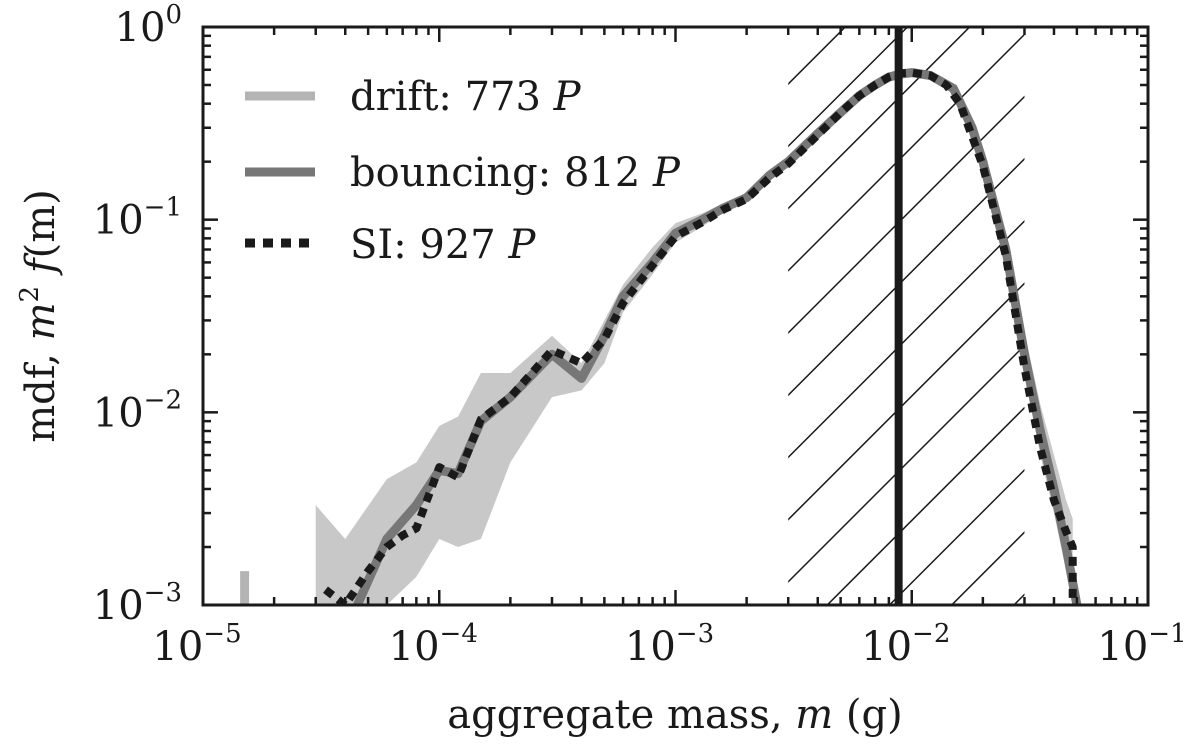 This screenshot has width=1200, height=744. I want to click on y-tick-label: 10⁻³, so click(137, 603).